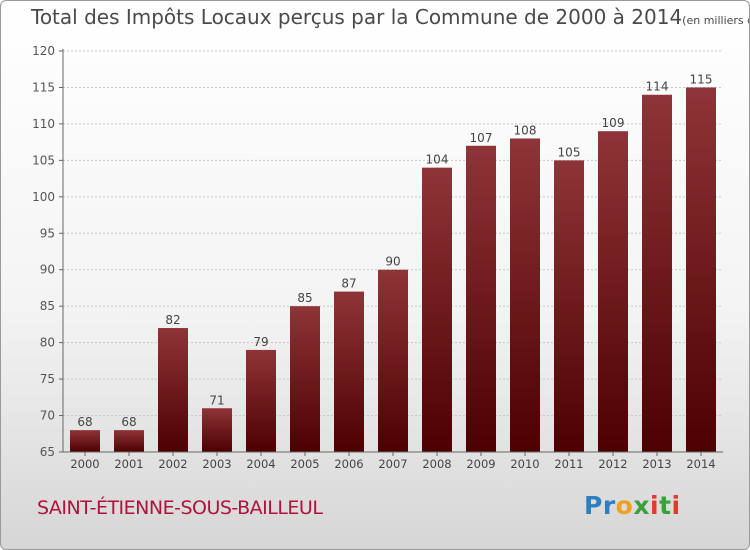 The height and width of the screenshot is (550, 750). What do you see at coordinates (47, 452) in the screenshot?
I see `y-tick-label: 65` at bounding box center [47, 452].